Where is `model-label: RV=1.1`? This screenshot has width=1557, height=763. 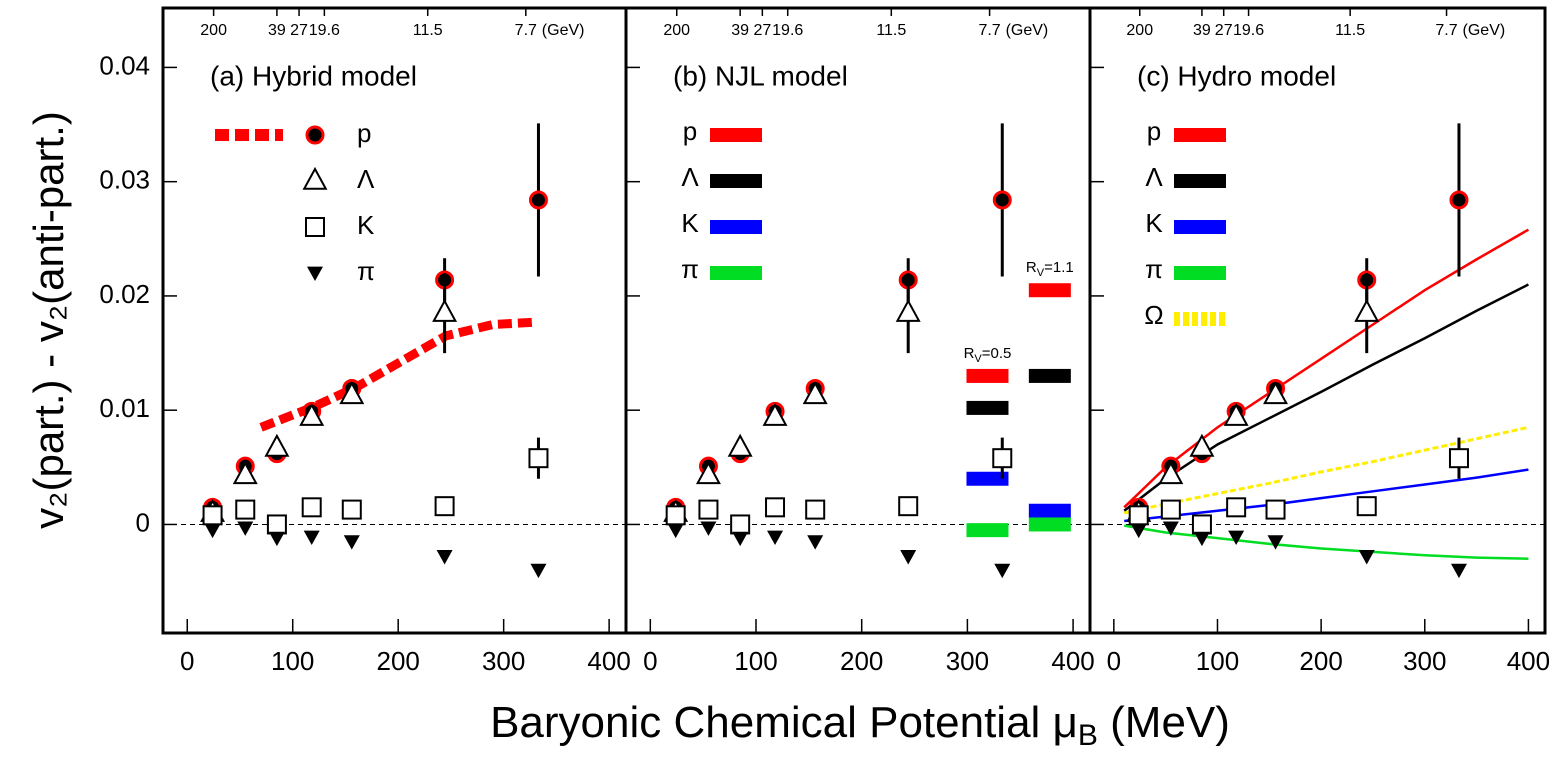 model-label: RV=1.1 is located at coordinates (1050, 269).